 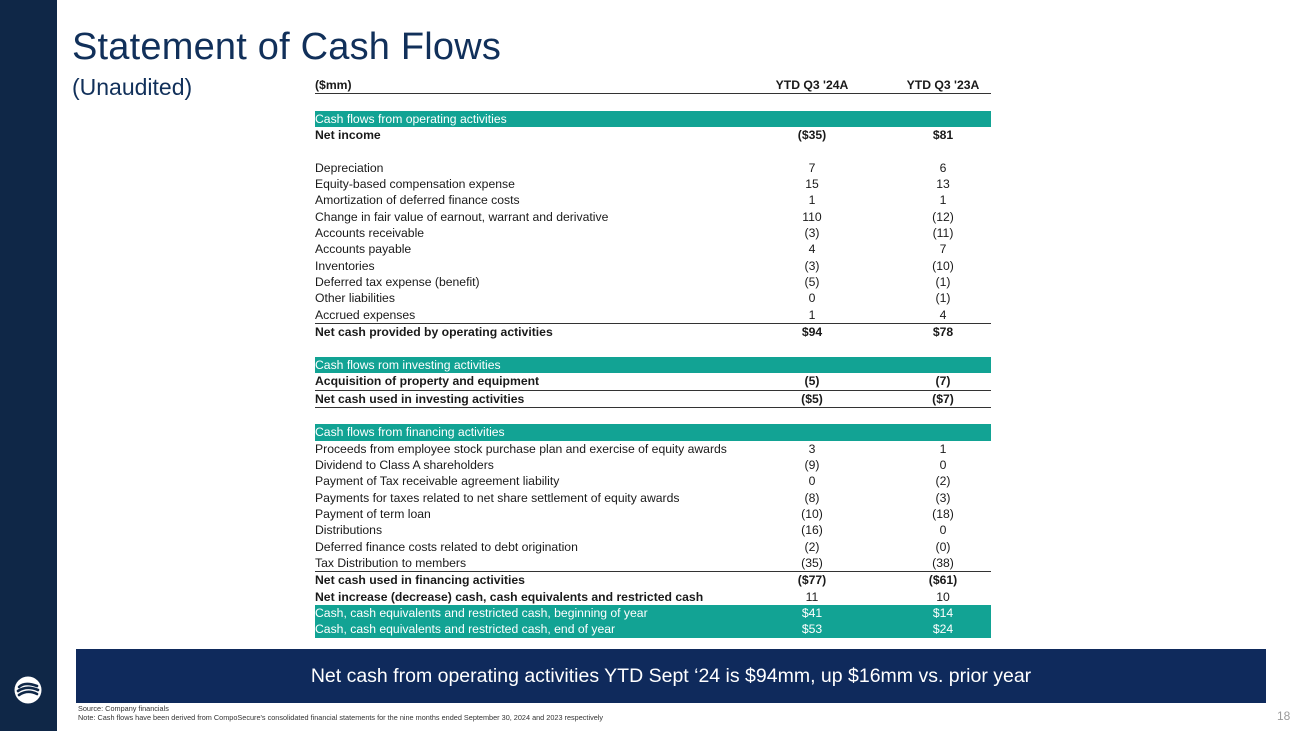 I want to click on table-row: Dividend to Class A shareholders (9) 0, so click(x=653, y=465).